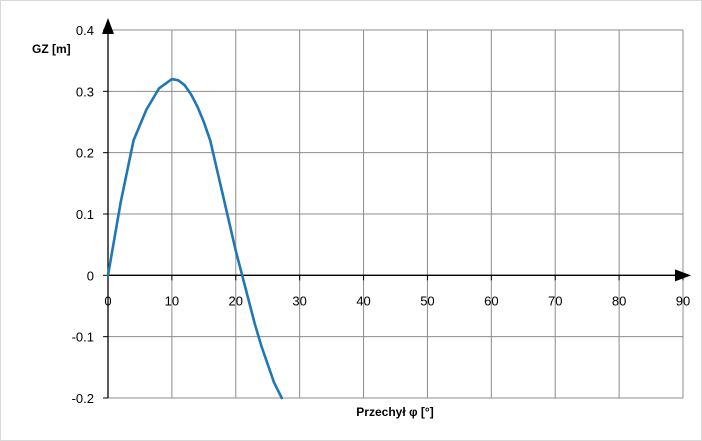 The width and height of the screenshot is (702, 441). Describe the element at coordinates (85, 30) in the screenshot. I see `y-tick-label: 0.4` at that location.